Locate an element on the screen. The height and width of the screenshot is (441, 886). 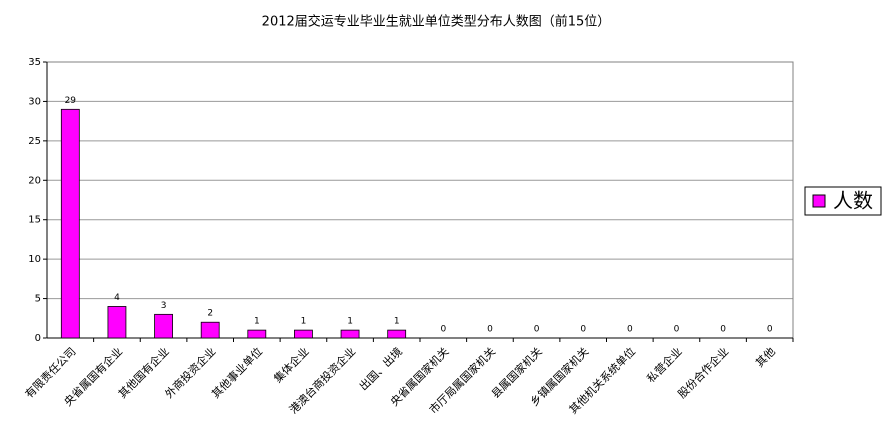
y-tick-label: 5 is located at coordinates (38, 299).